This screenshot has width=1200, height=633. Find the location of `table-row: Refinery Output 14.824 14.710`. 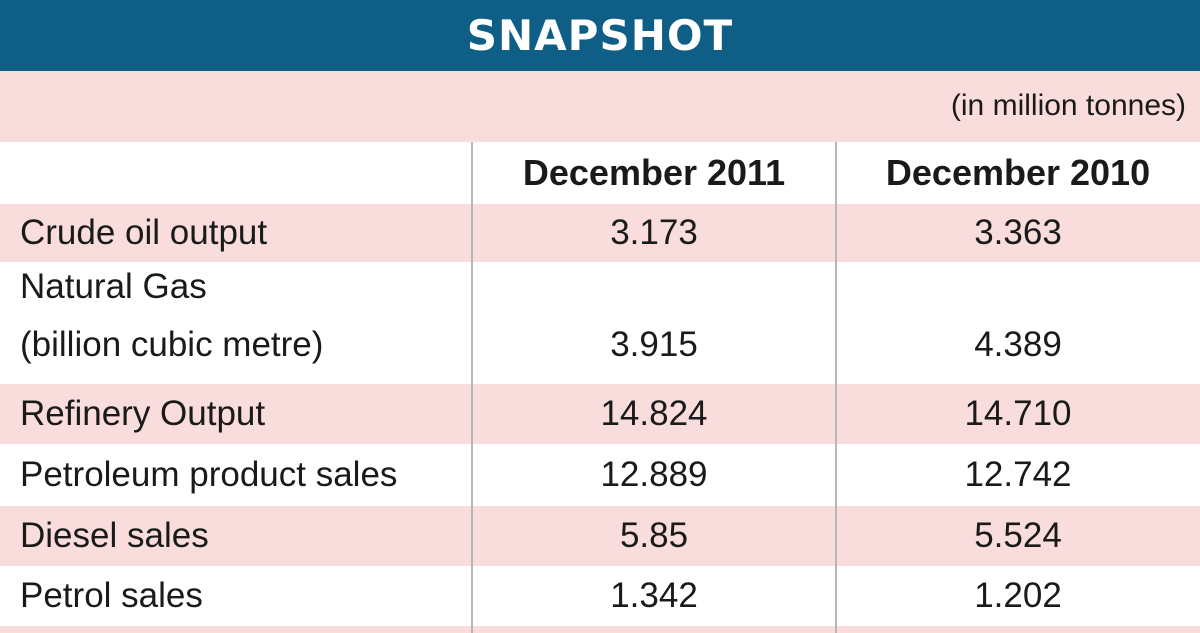

table-row: Refinery Output 14.824 14.710 is located at coordinates (600, 414).